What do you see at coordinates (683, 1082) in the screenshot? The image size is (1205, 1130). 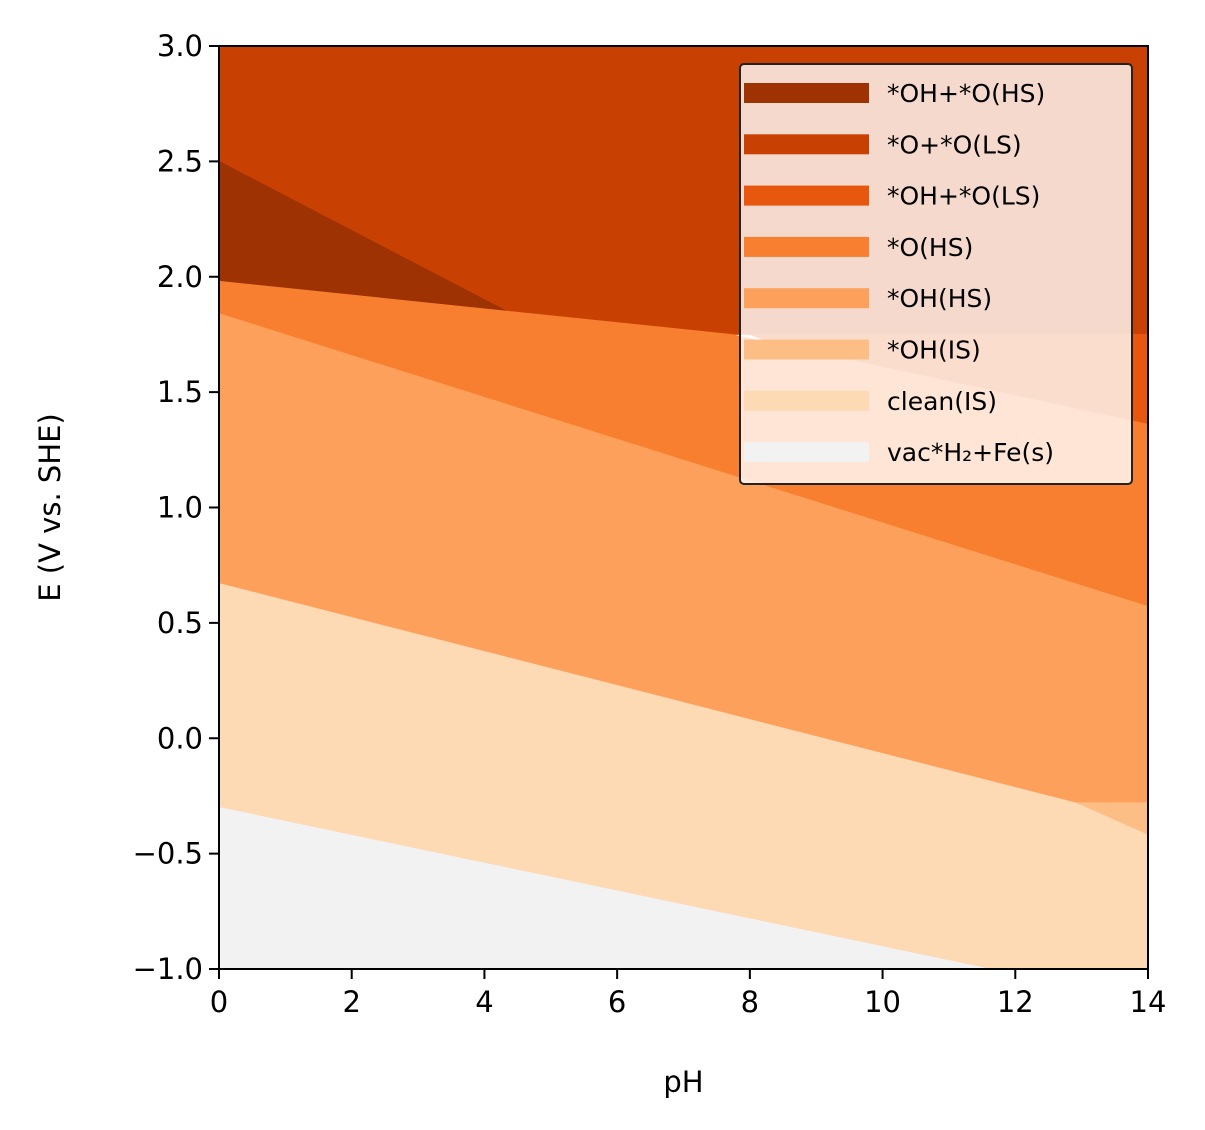 I see `x-axis-label: pH` at bounding box center [683, 1082].